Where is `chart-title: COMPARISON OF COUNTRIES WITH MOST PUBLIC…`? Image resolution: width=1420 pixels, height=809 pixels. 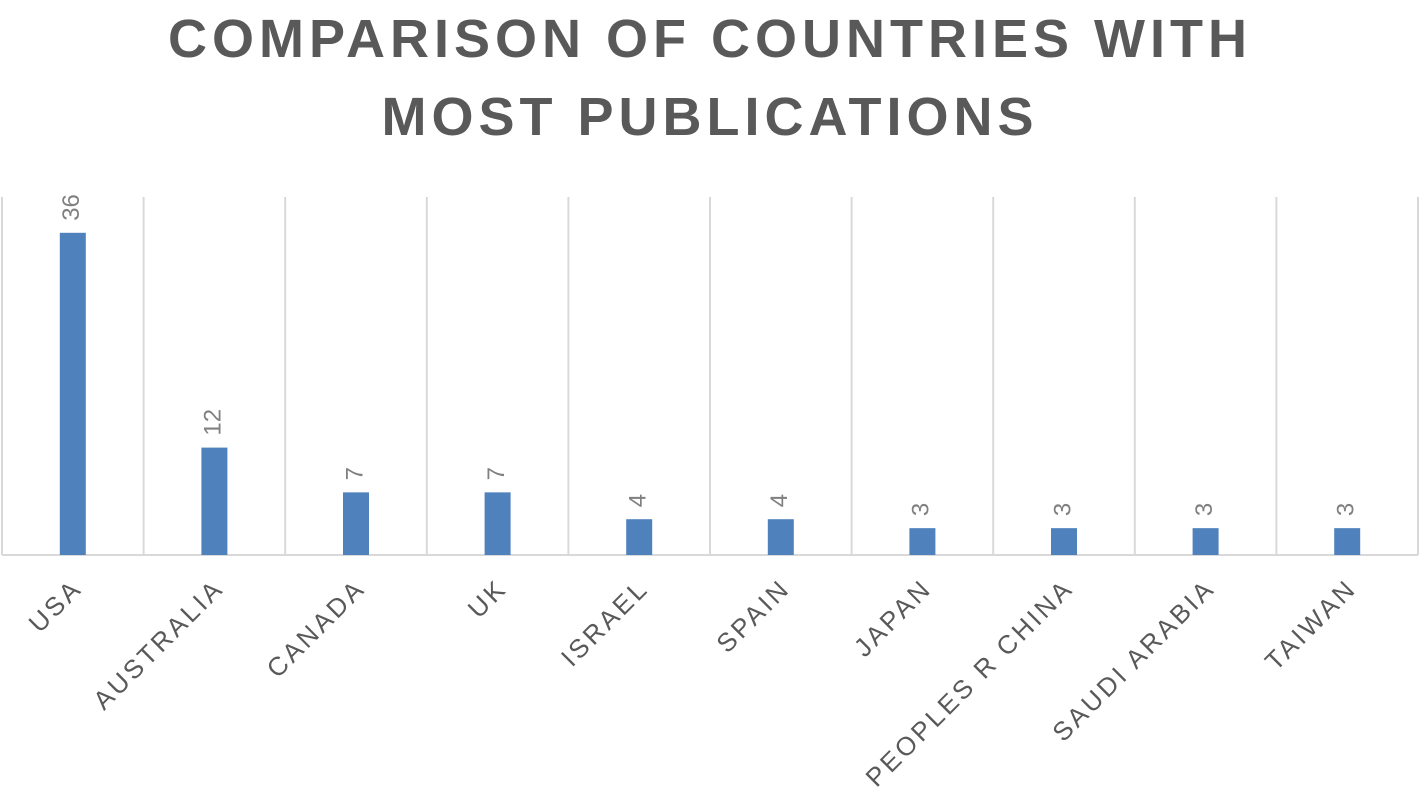 chart-title: COMPARISON OF COUNTRIES WITH MOST PUBLIC… is located at coordinates (710, 78).